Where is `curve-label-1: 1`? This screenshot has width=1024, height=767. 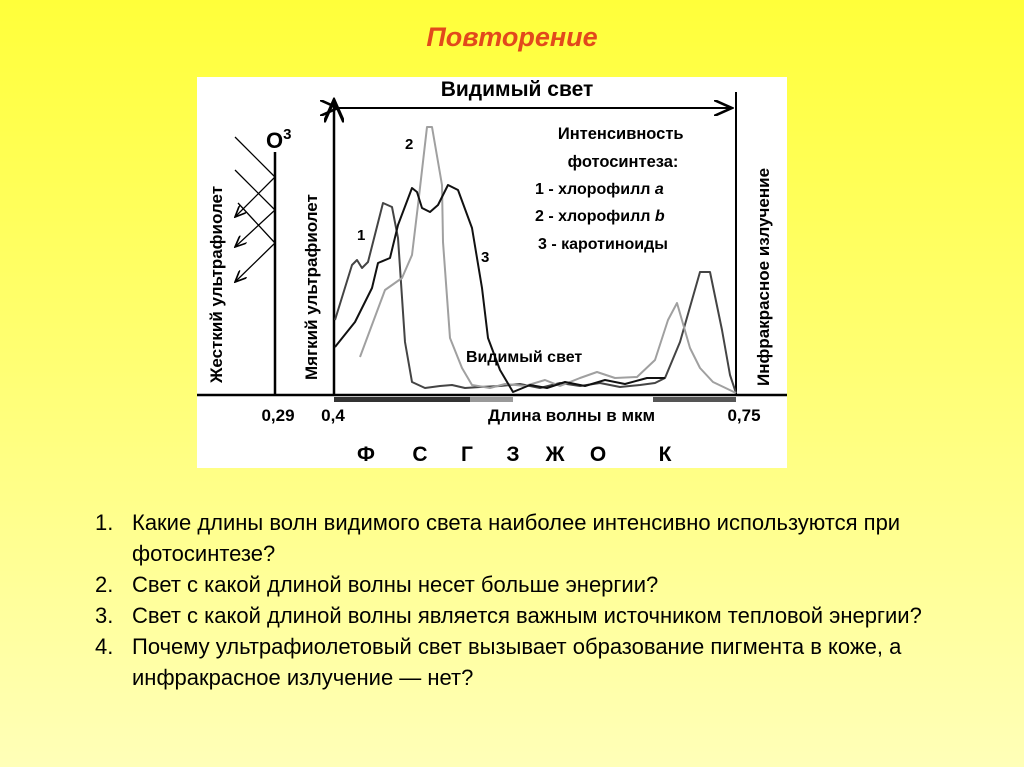 curve-label-1: 1 is located at coordinates (361, 235).